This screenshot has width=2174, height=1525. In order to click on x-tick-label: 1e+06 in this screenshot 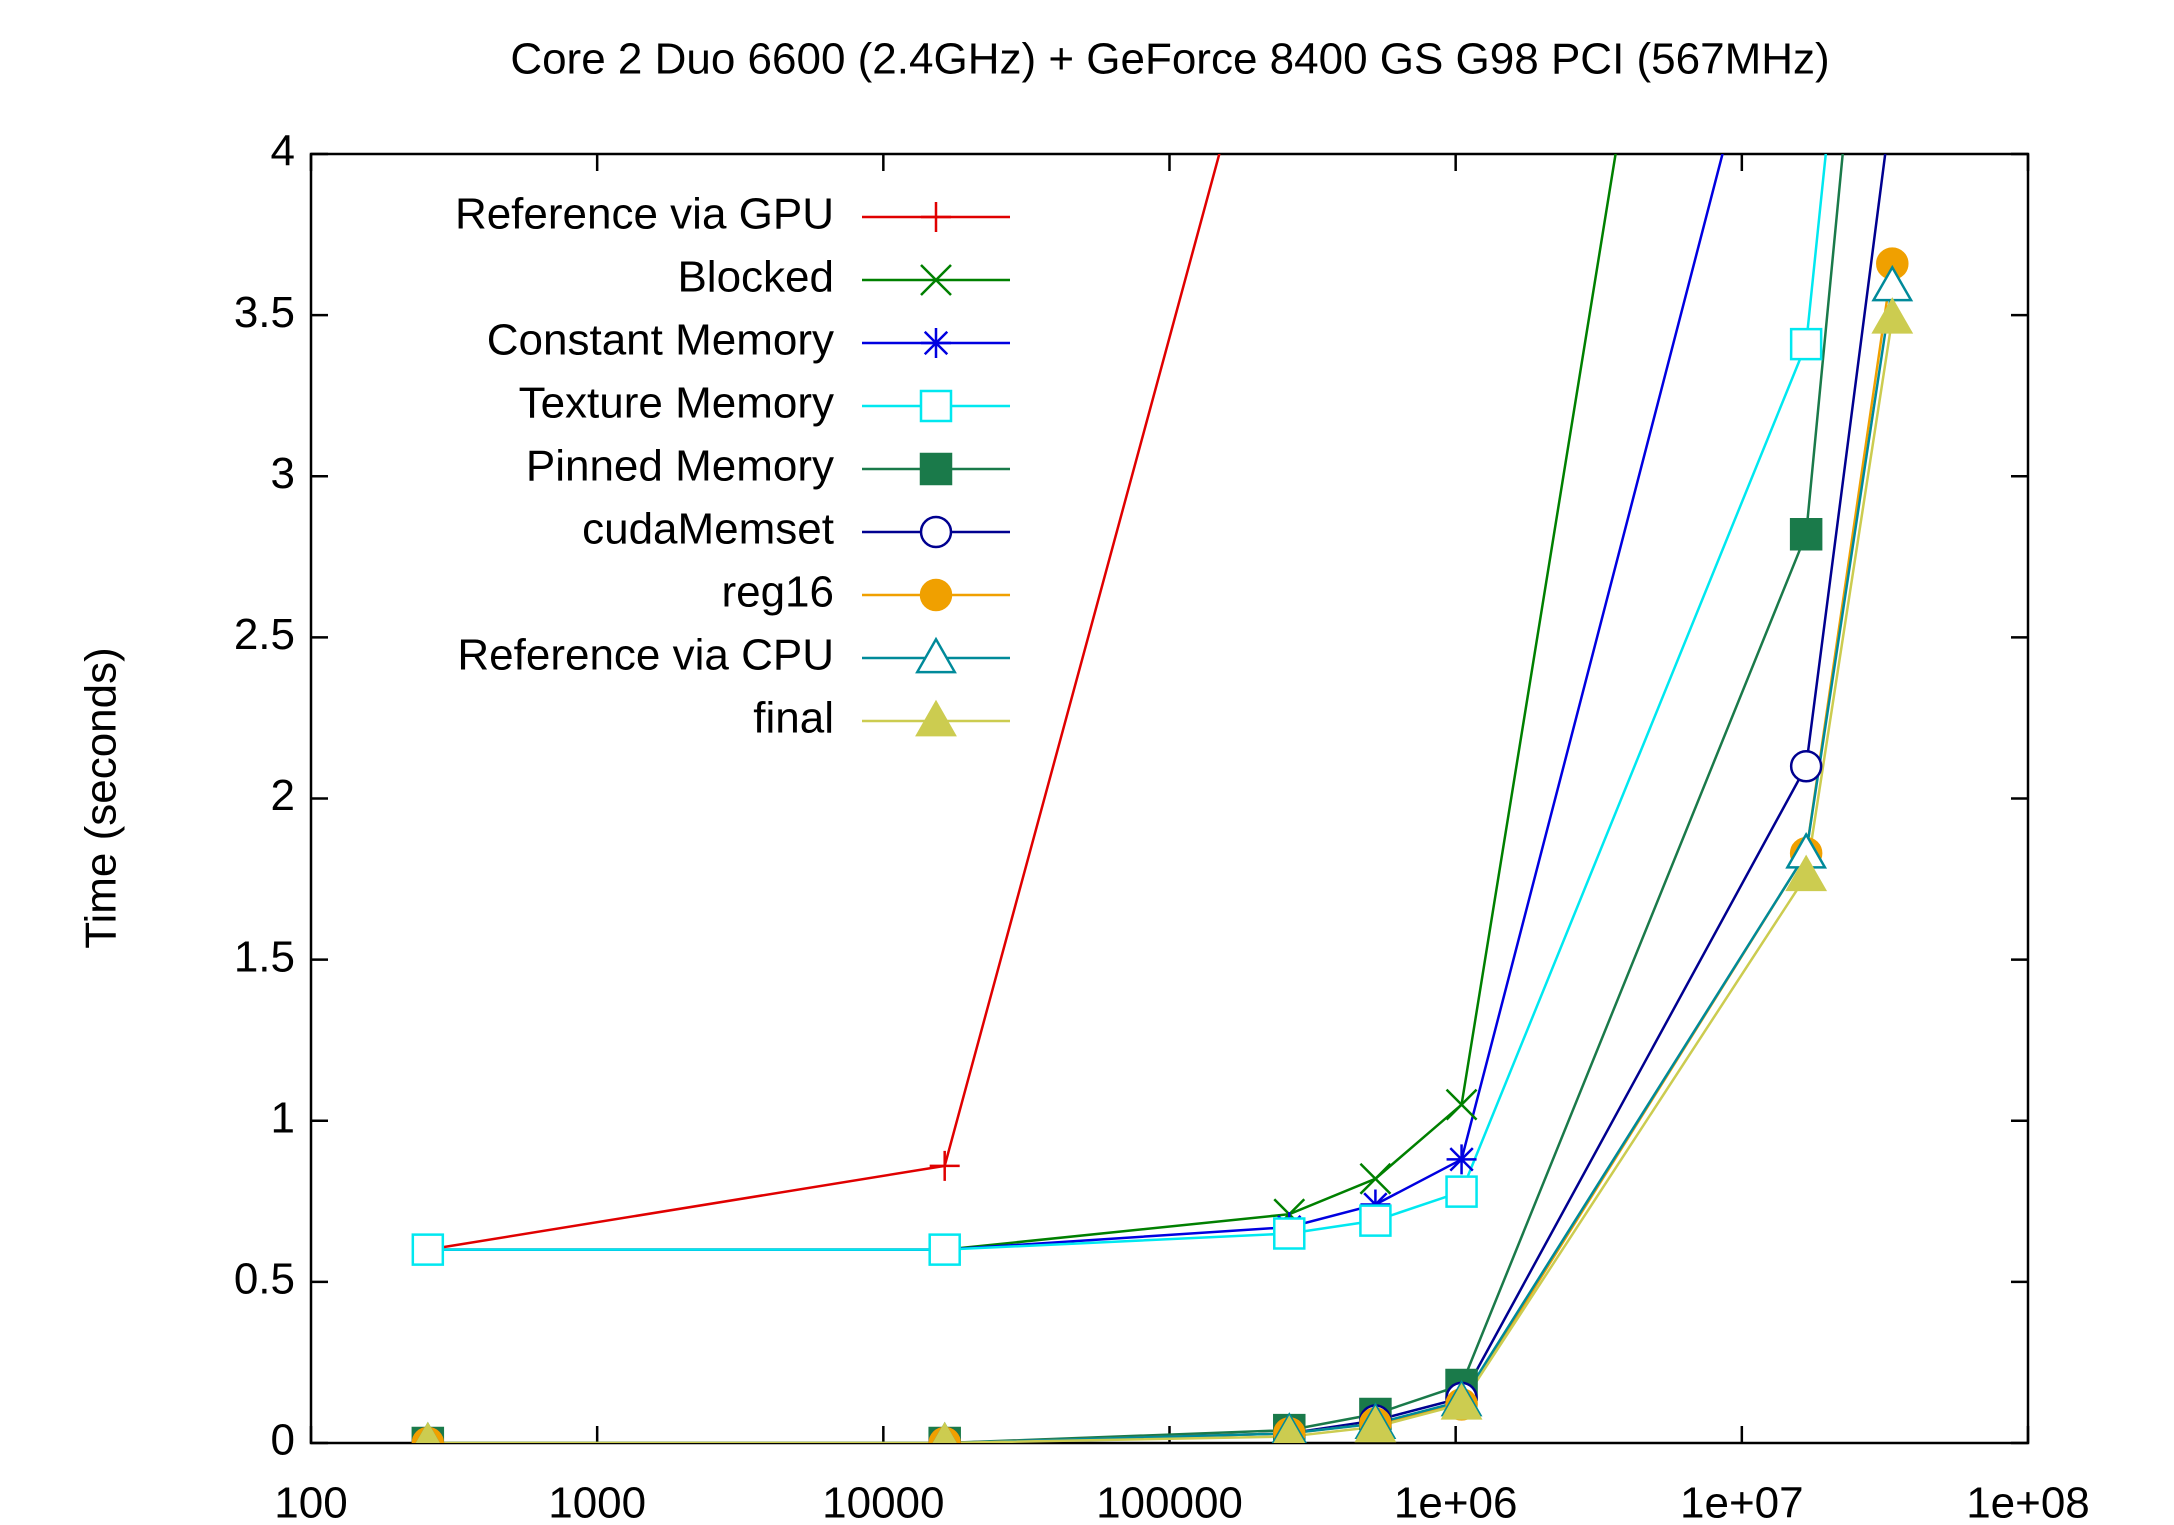, I will do `click(1456, 1502)`.